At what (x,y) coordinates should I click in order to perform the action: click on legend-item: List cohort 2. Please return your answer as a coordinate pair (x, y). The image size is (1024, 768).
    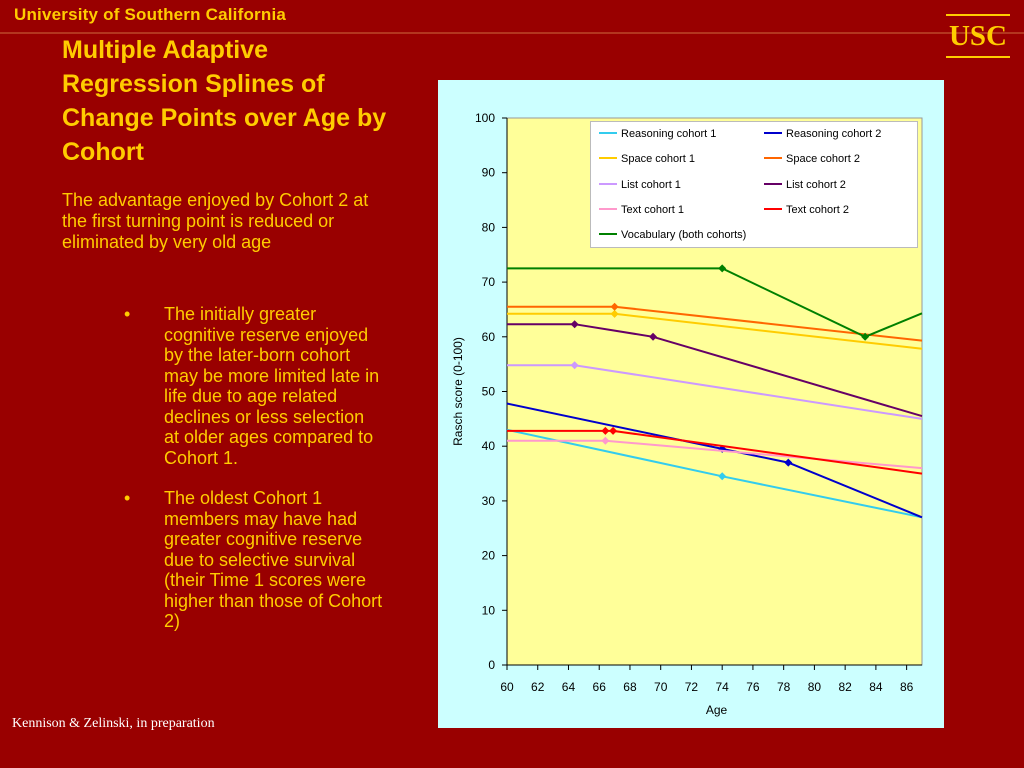
    Looking at the image, I should click on (805, 185).